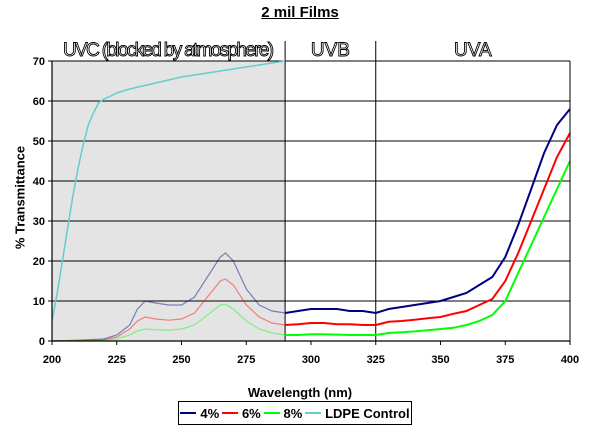 The height and width of the screenshot is (435, 600). What do you see at coordinates (570, 360) in the screenshot?
I see `x-tick-label-400: 400` at bounding box center [570, 360].